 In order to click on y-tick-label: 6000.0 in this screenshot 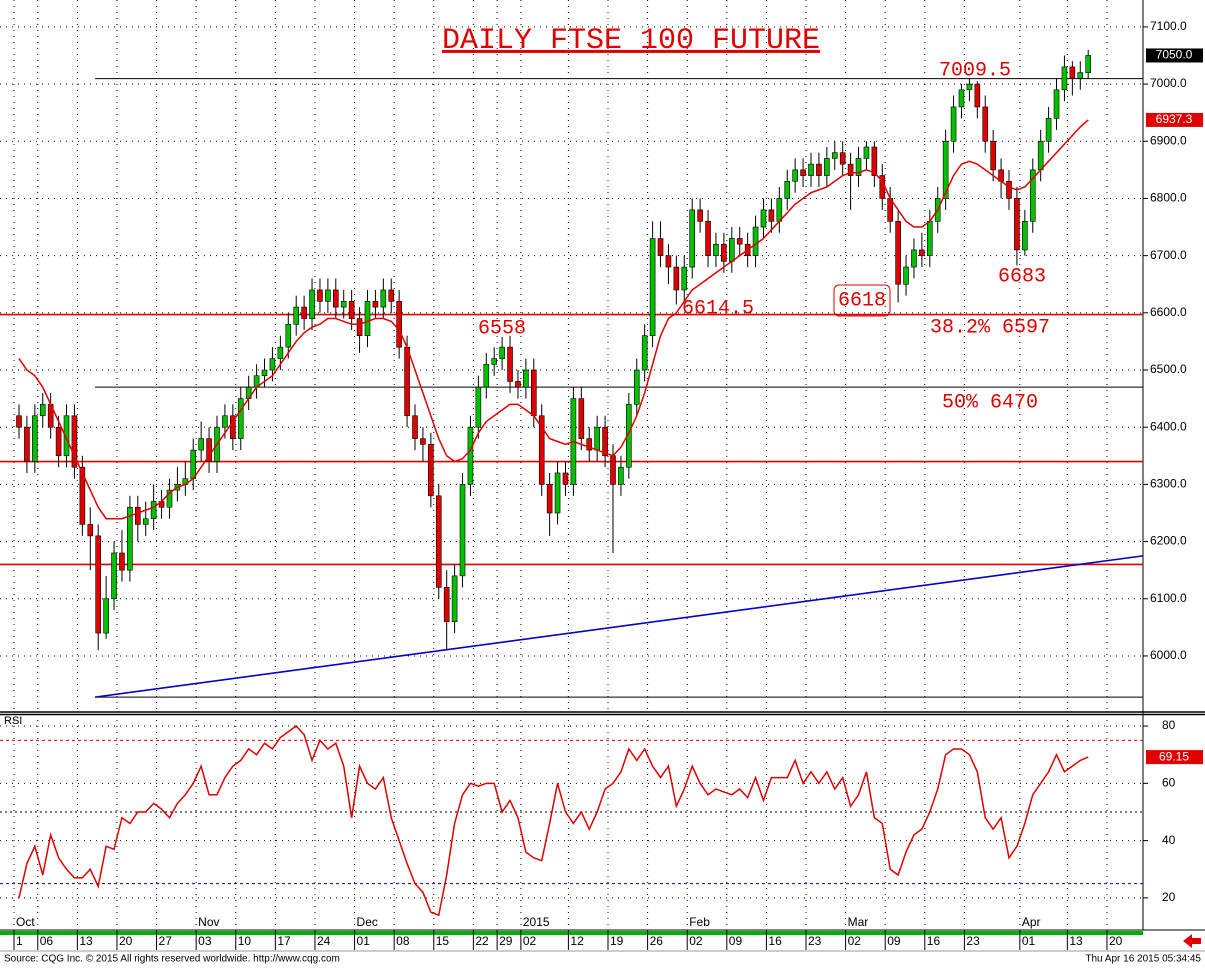, I will do `click(1168, 655)`.